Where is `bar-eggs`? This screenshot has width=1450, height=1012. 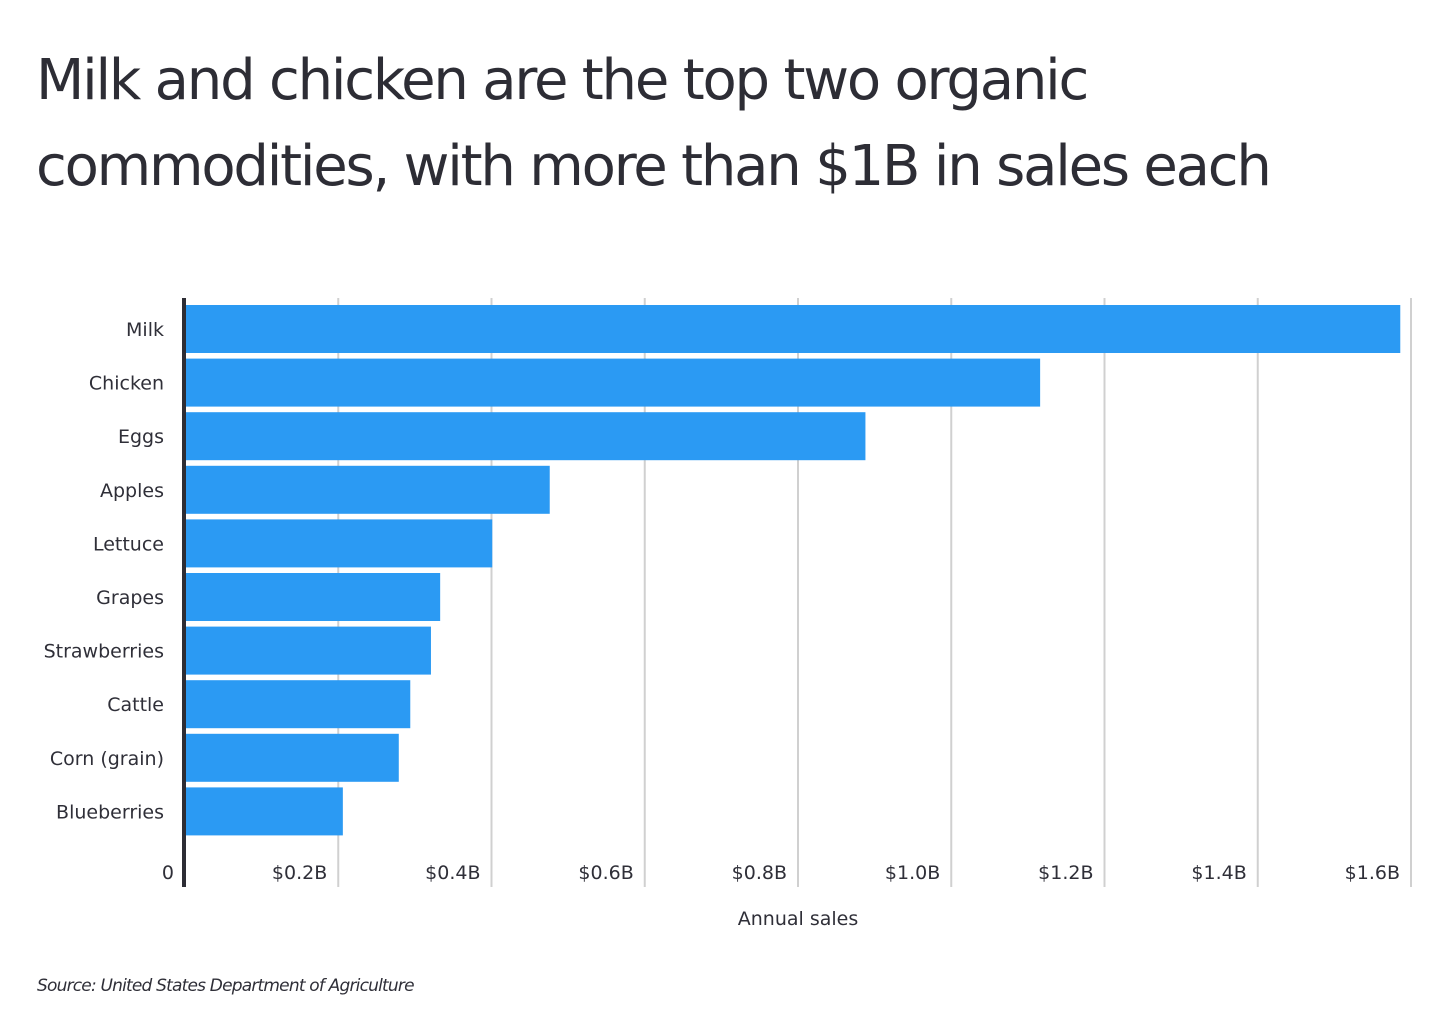 bar-eggs is located at coordinates (525, 436).